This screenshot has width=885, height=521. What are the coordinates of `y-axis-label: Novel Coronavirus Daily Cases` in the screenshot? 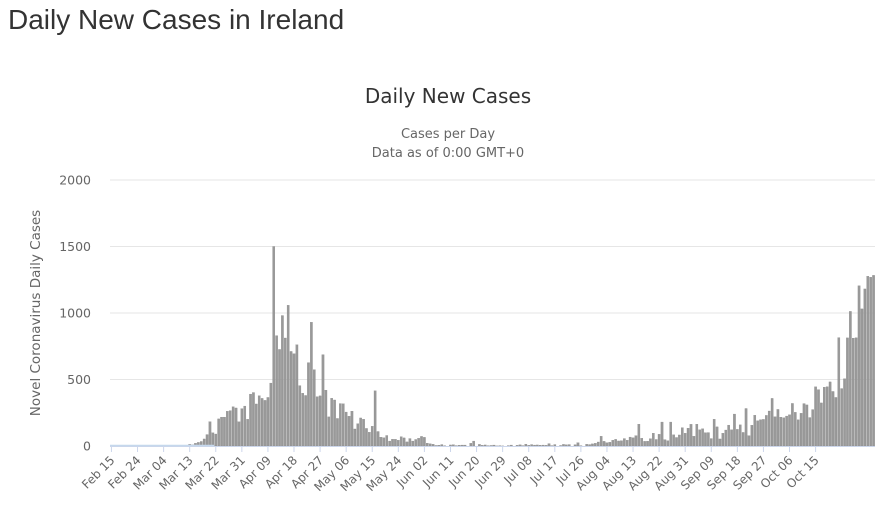 It's located at (36, 313).